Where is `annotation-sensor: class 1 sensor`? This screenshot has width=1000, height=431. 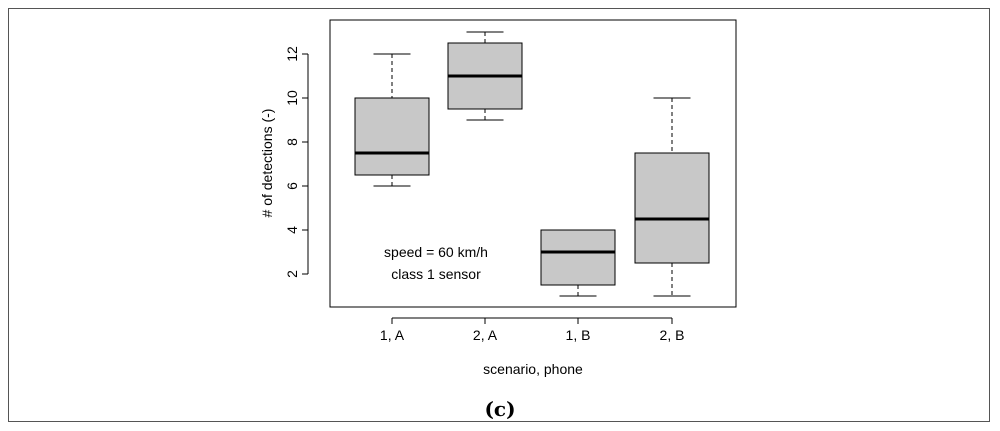 annotation-sensor: class 1 sensor is located at coordinates (436, 274).